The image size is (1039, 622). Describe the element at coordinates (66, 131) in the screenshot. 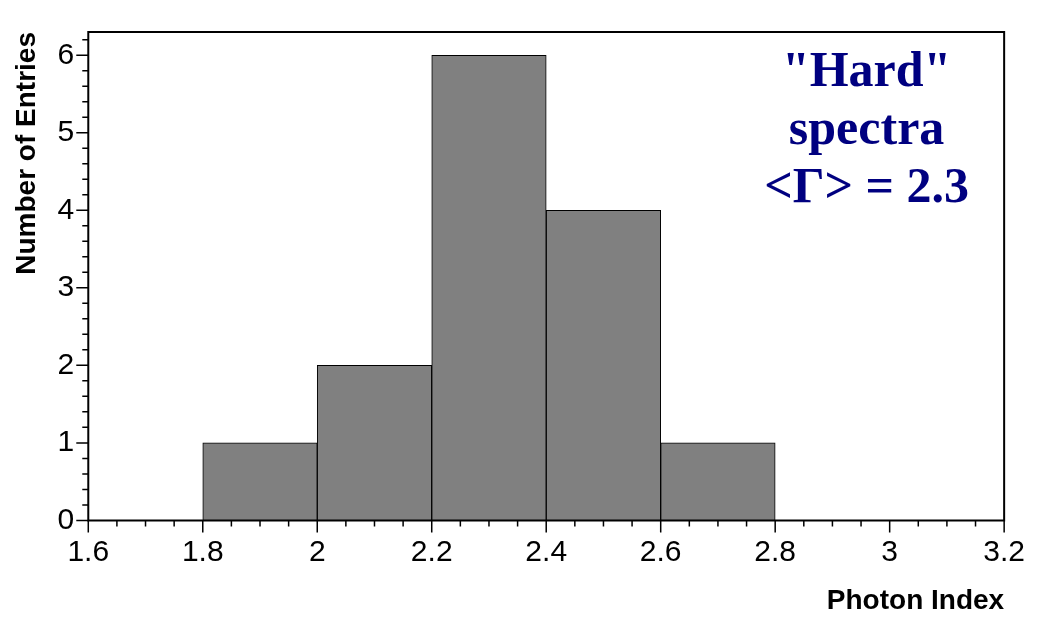

I see `y-tick-label: 5` at that location.